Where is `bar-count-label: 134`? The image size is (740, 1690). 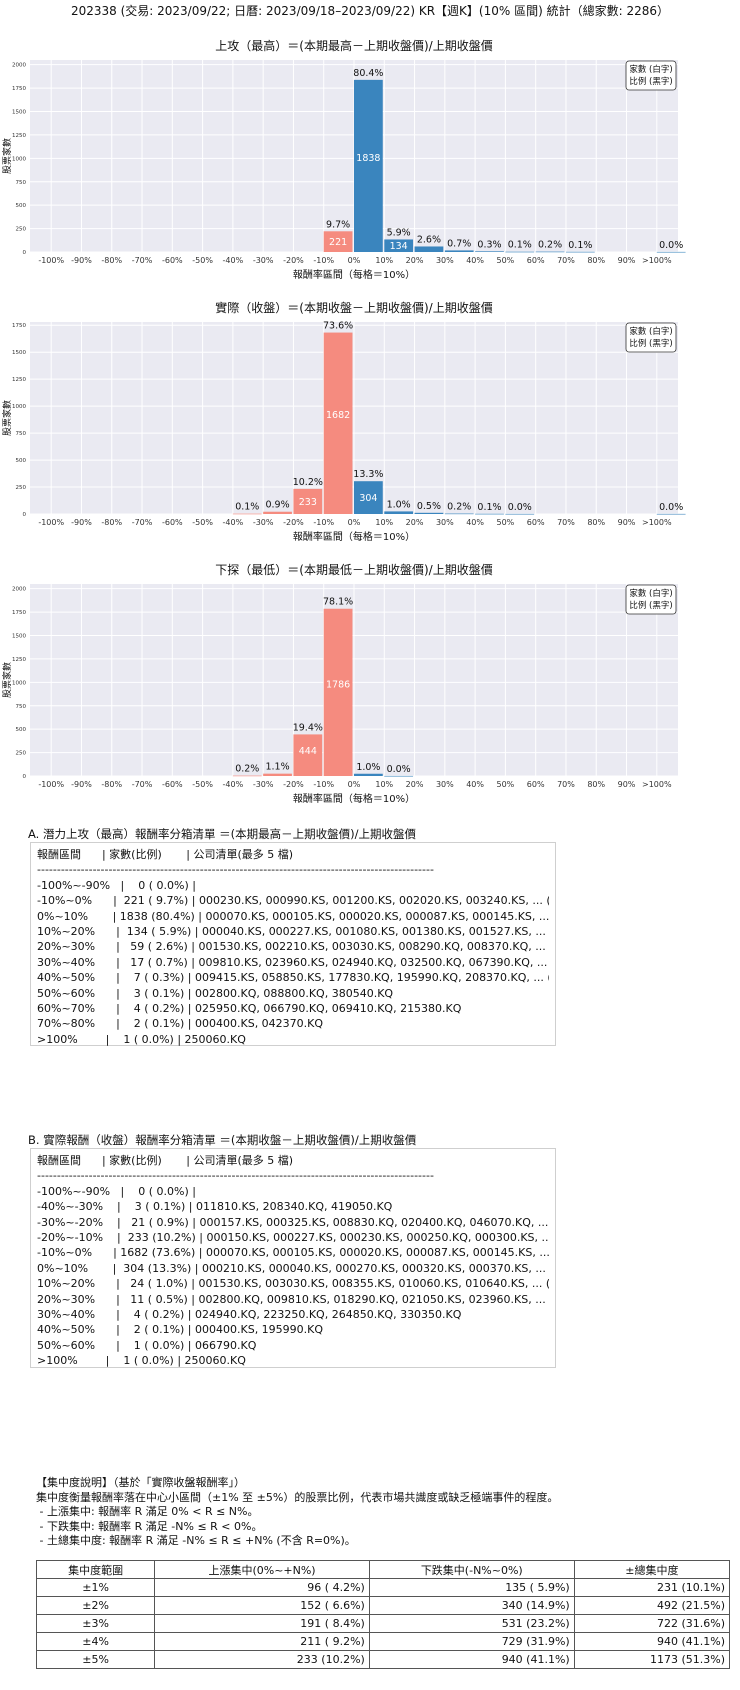
bar-count-label: 134 is located at coordinates (399, 246).